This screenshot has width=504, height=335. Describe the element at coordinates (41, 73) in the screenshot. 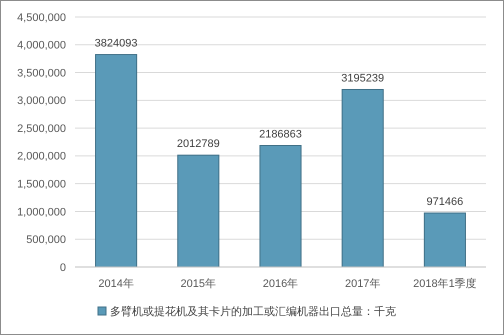

I see `y-tick-label: 3,500,000` at that location.